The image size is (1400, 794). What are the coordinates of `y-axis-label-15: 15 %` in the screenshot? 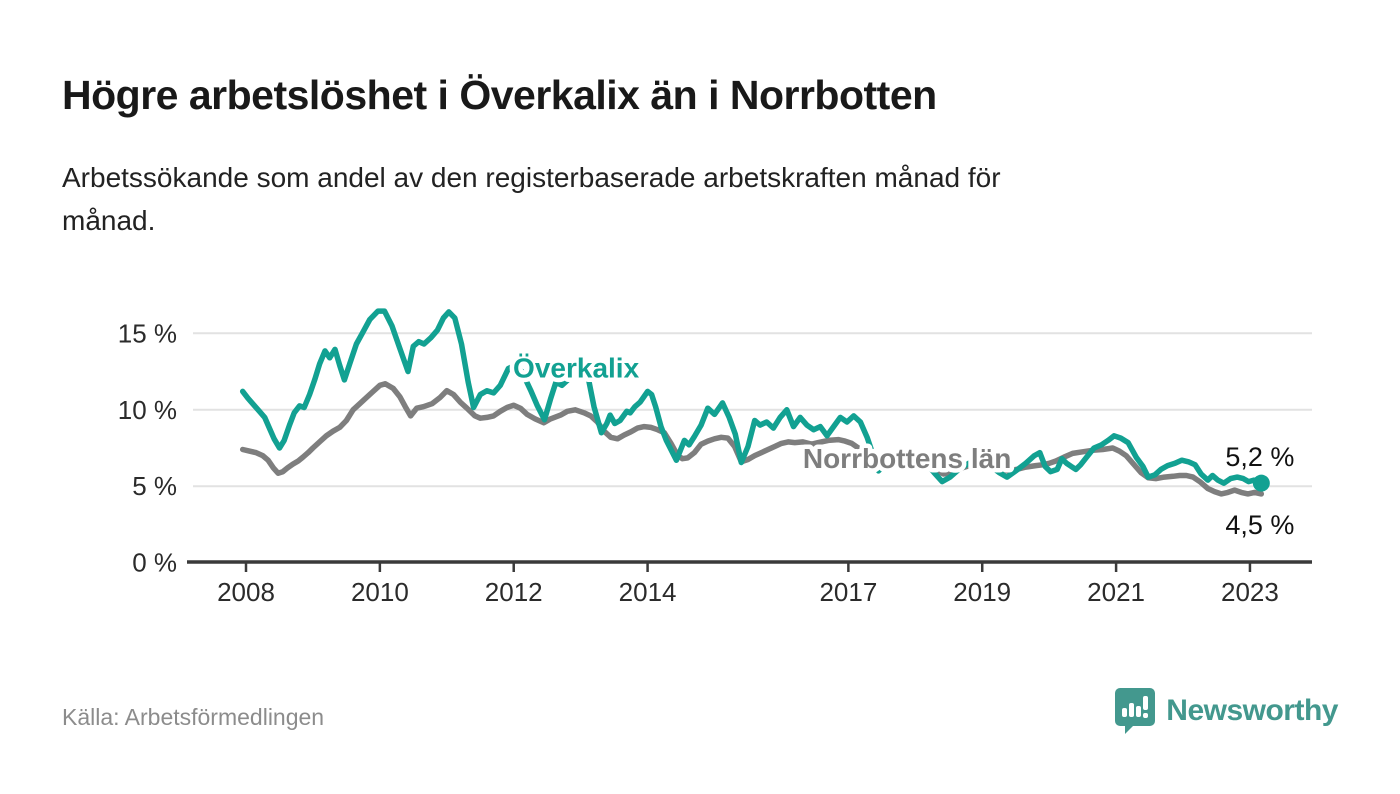 It's located at (147, 333).